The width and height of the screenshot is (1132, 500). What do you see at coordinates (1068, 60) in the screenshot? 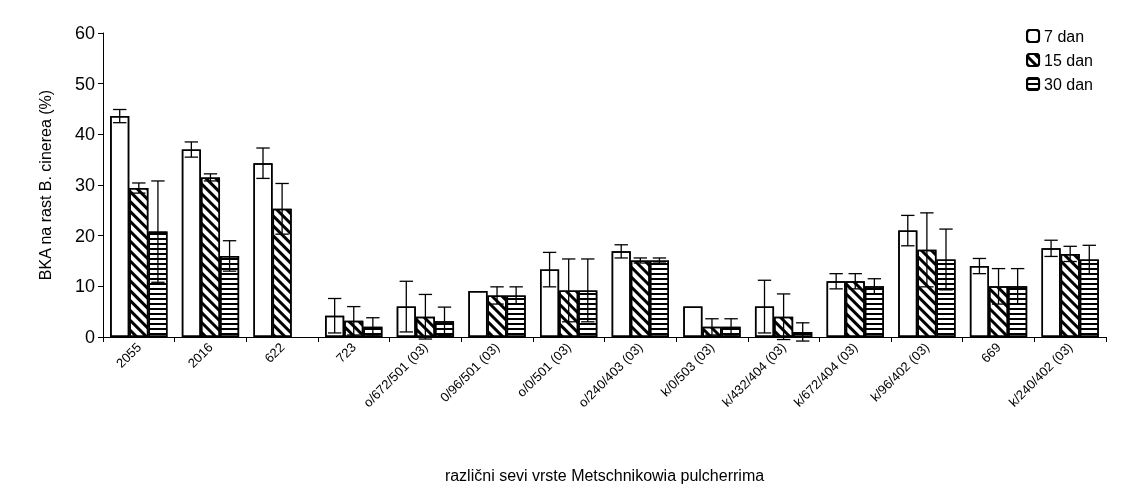
I see `legend-label: 15 dan` at bounding box center [1068, 60].